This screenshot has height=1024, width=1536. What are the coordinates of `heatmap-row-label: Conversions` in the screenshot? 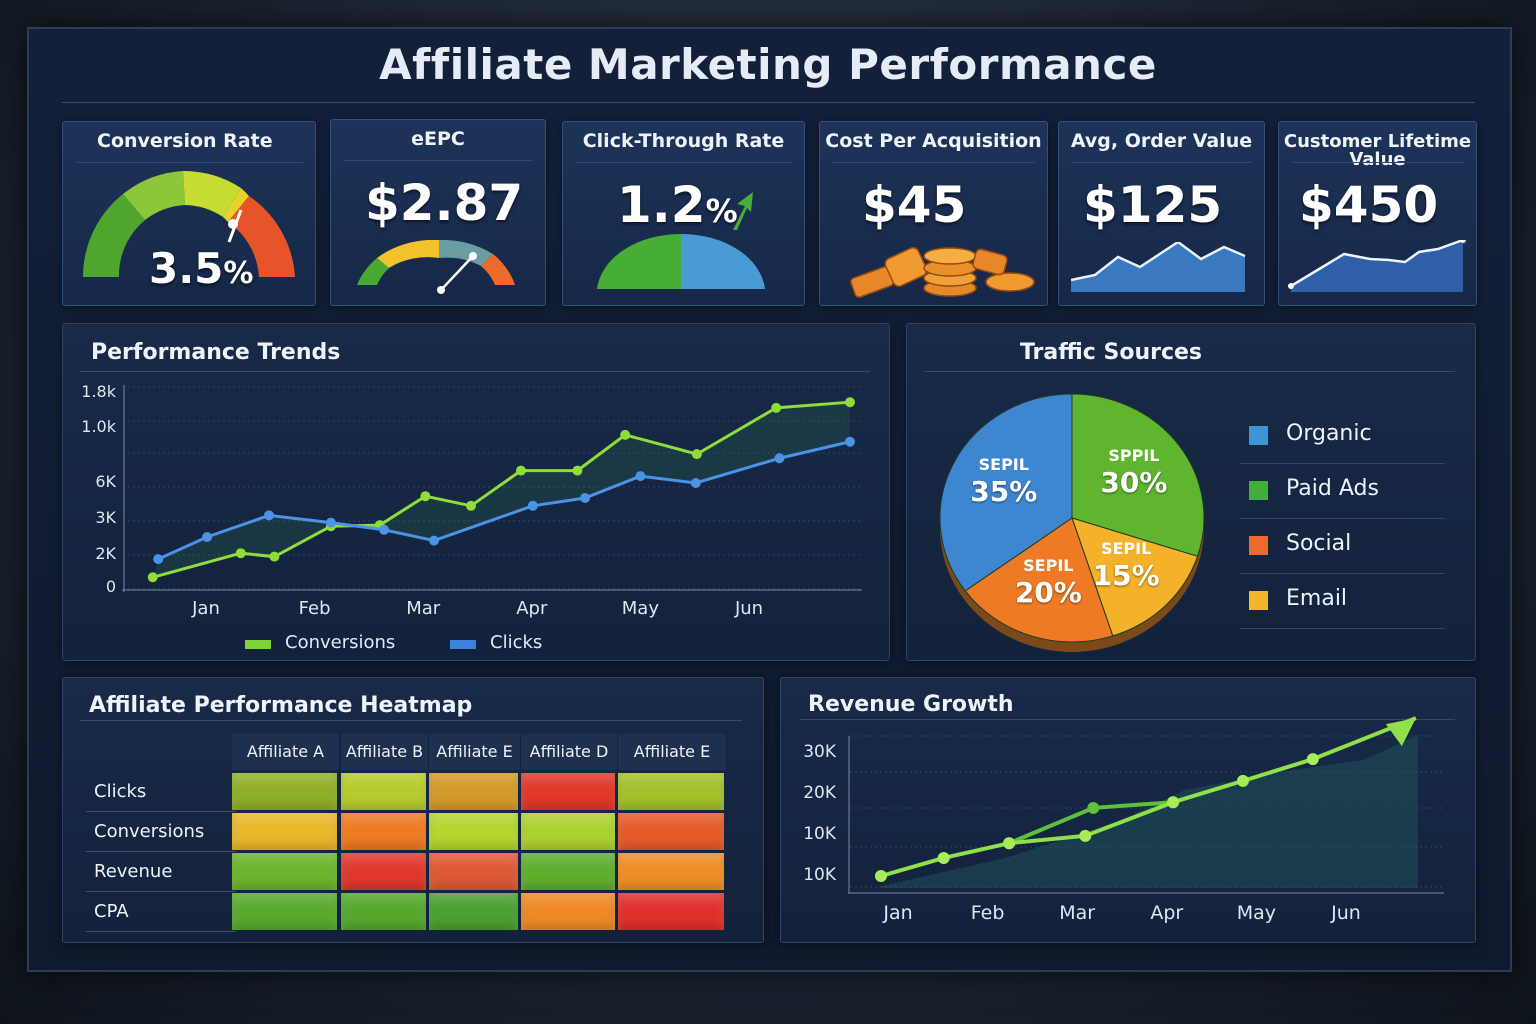 It's located at (161, 832).